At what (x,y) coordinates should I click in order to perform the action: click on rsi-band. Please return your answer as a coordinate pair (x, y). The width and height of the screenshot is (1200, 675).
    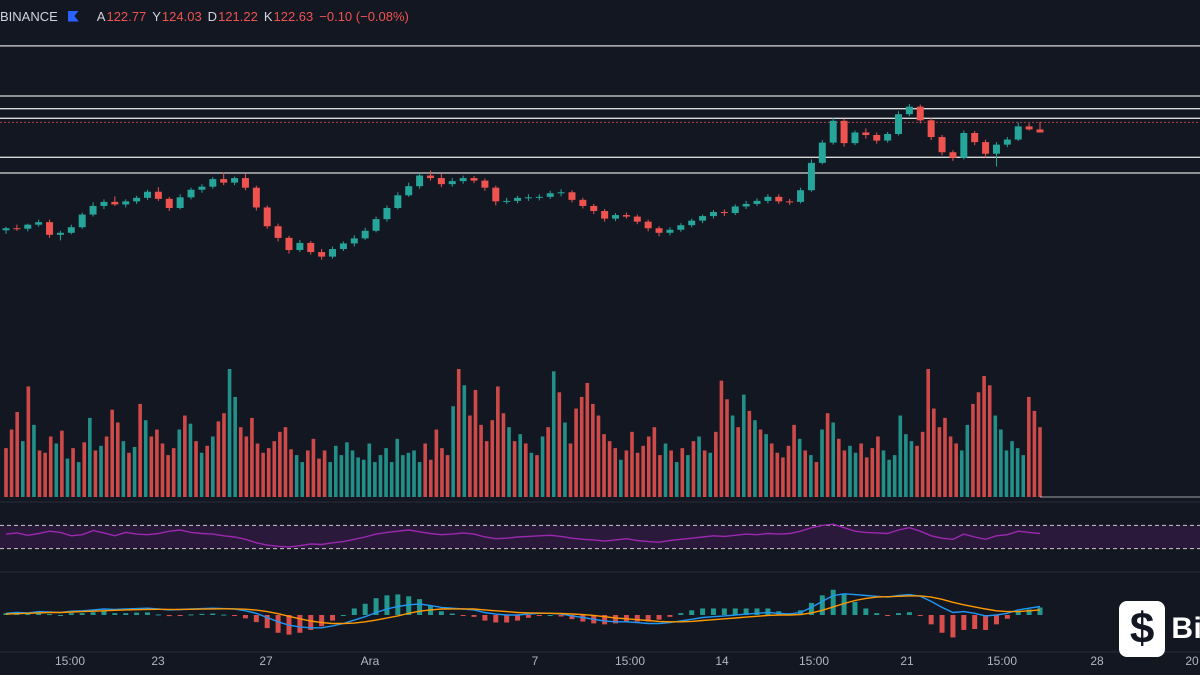
    Looking at the image, I should click on (600, 537).